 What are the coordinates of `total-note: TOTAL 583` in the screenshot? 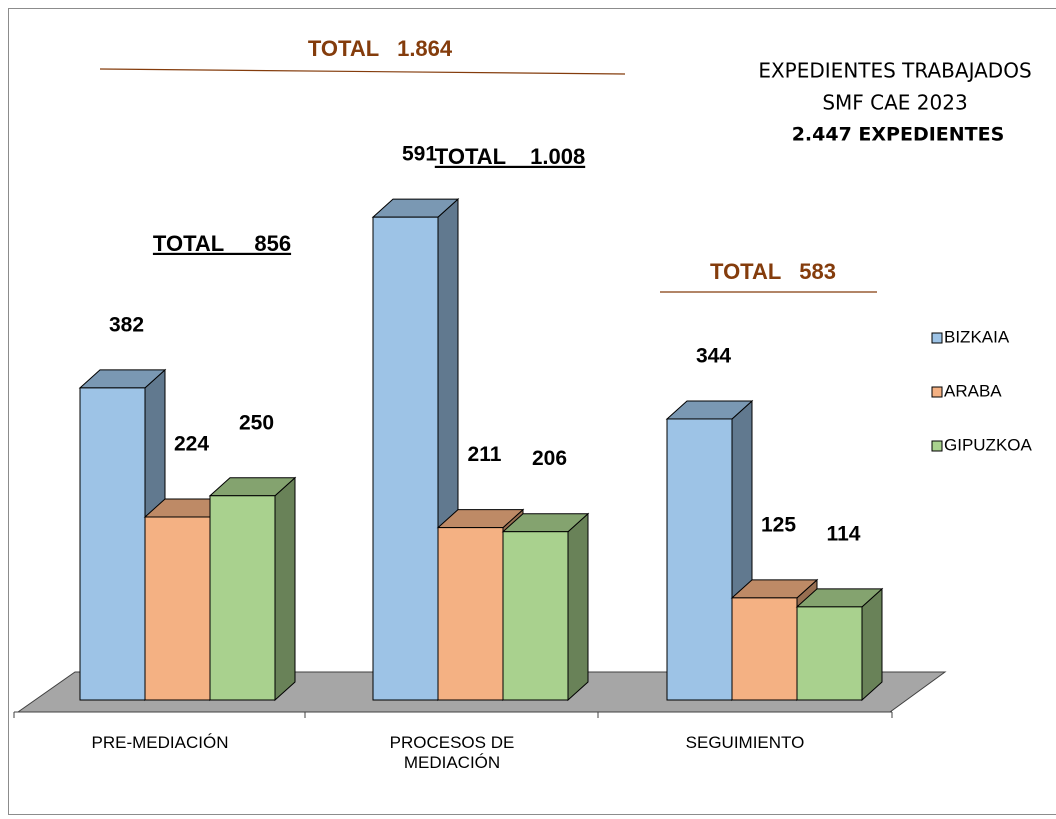 It's located at (773, 271).